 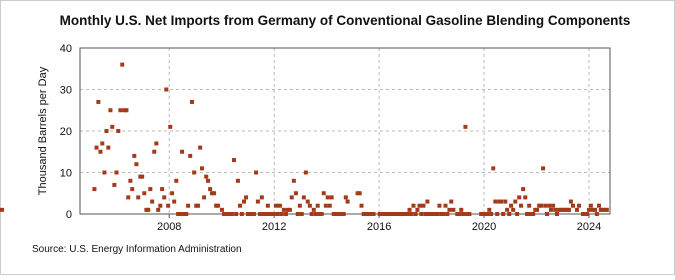 What do you see at coordinates (169, 227) in the screenshot?
I see `x-tick-label: 2008` at bounding box center [169, 227].